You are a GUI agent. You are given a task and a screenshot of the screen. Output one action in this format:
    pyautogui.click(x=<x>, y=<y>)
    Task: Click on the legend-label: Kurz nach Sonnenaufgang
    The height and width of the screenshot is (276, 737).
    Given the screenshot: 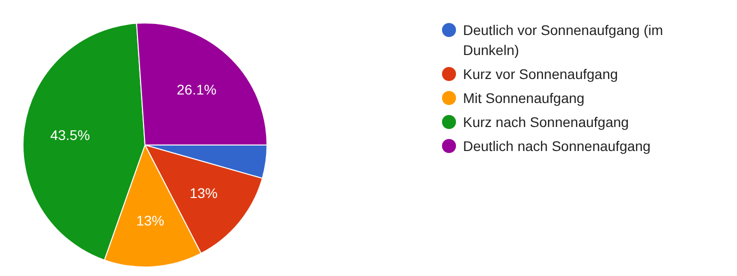 What is the action you would take?
    pyautogui.click(x=546, y=122)
    